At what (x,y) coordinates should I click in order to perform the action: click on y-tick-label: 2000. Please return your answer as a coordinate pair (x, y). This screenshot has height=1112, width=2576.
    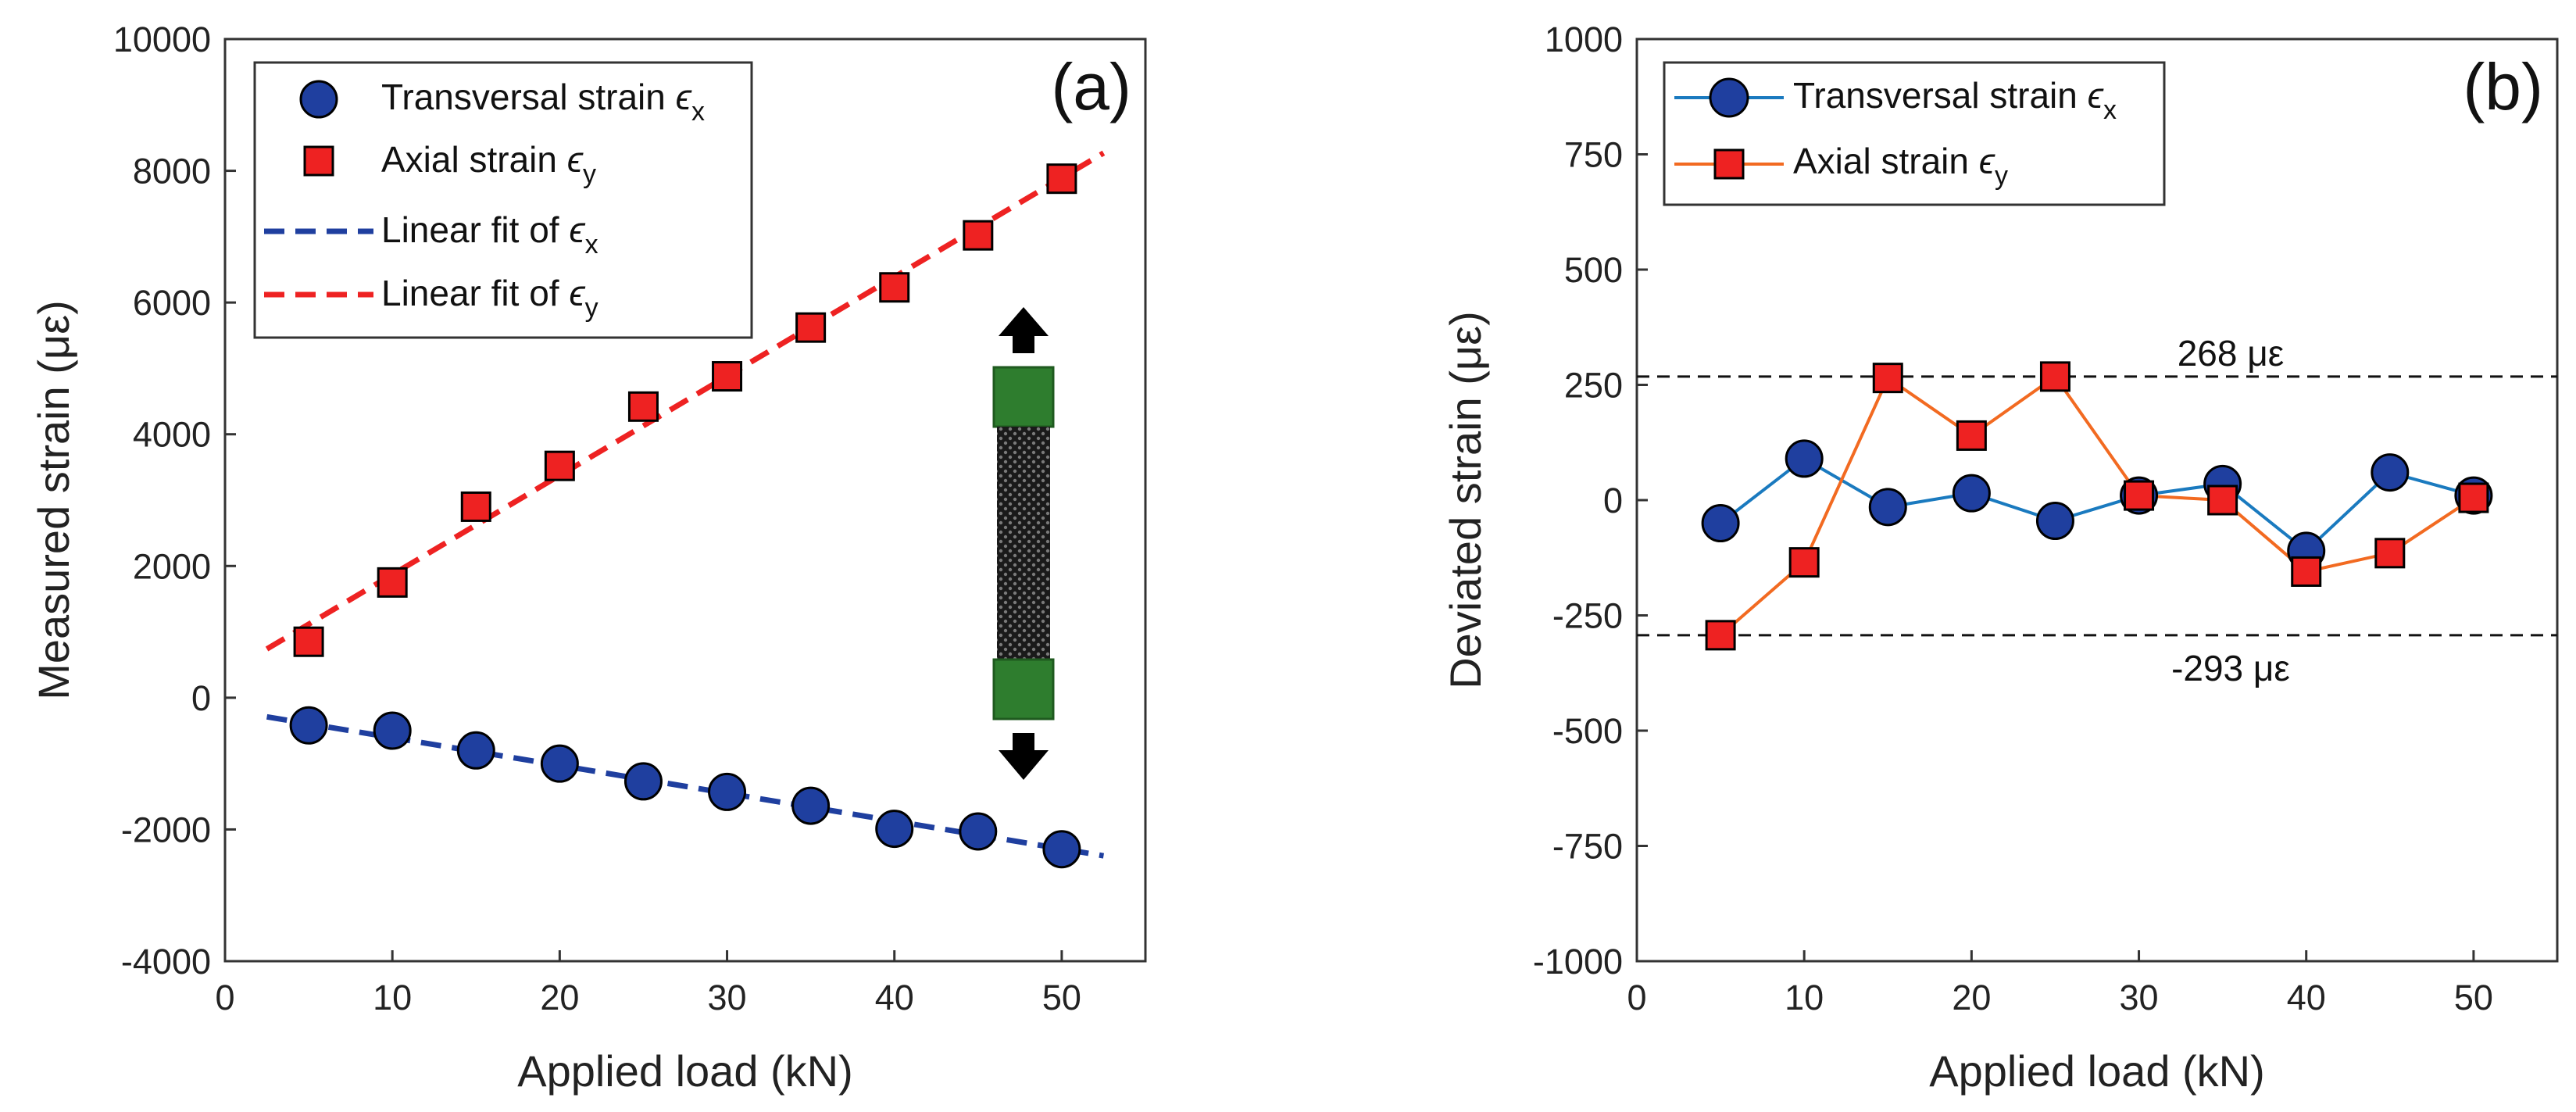
    Looking at the image, I should click on (172, 566).